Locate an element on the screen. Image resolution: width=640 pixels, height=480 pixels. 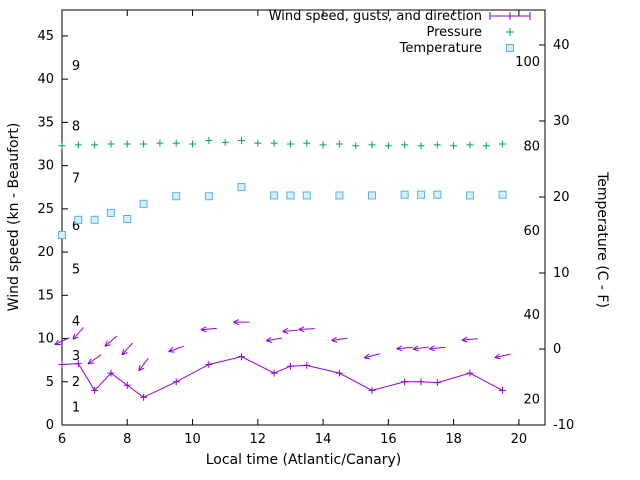
svg-text: 2 is located at coordinates (76, 382).